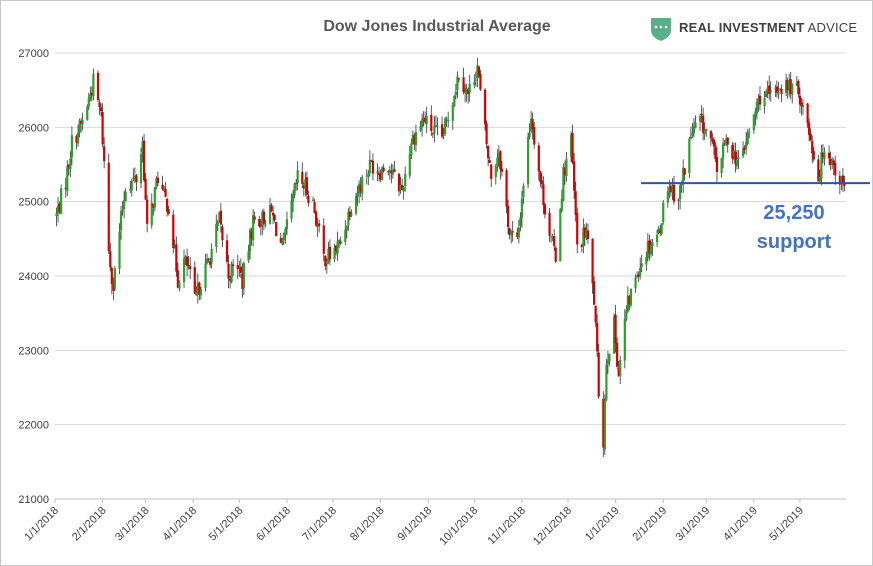 This screenshot has height=566, width=873. I want to click on support-annotation-value: 25,250, so click(793, 213).